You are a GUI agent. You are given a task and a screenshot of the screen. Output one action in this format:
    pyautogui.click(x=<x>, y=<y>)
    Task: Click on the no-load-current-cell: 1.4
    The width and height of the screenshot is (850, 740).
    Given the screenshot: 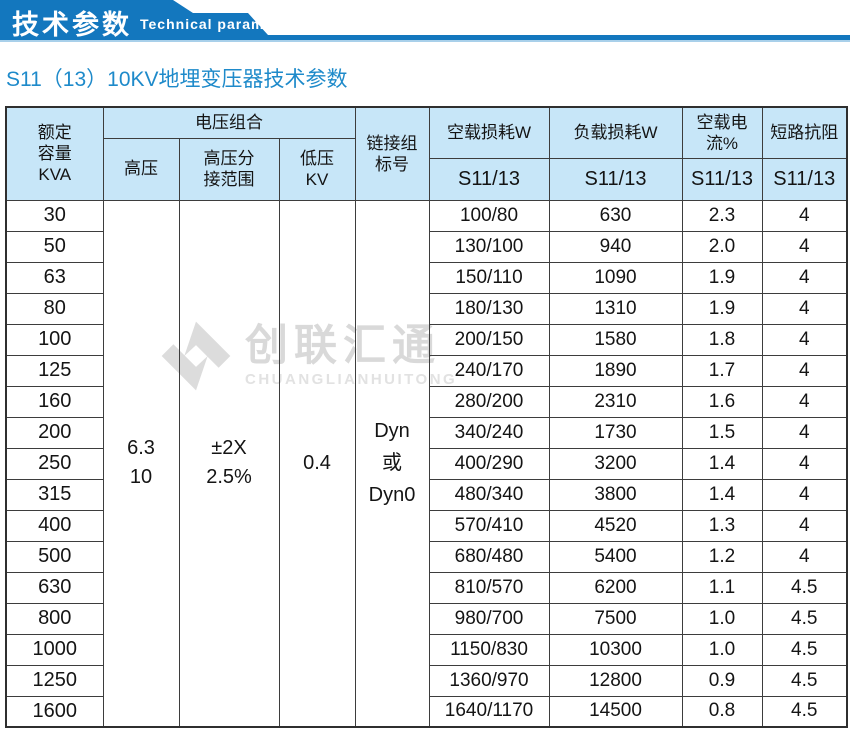 What is the action you would take?
    pyautogui.click(x=722, y=463)
    